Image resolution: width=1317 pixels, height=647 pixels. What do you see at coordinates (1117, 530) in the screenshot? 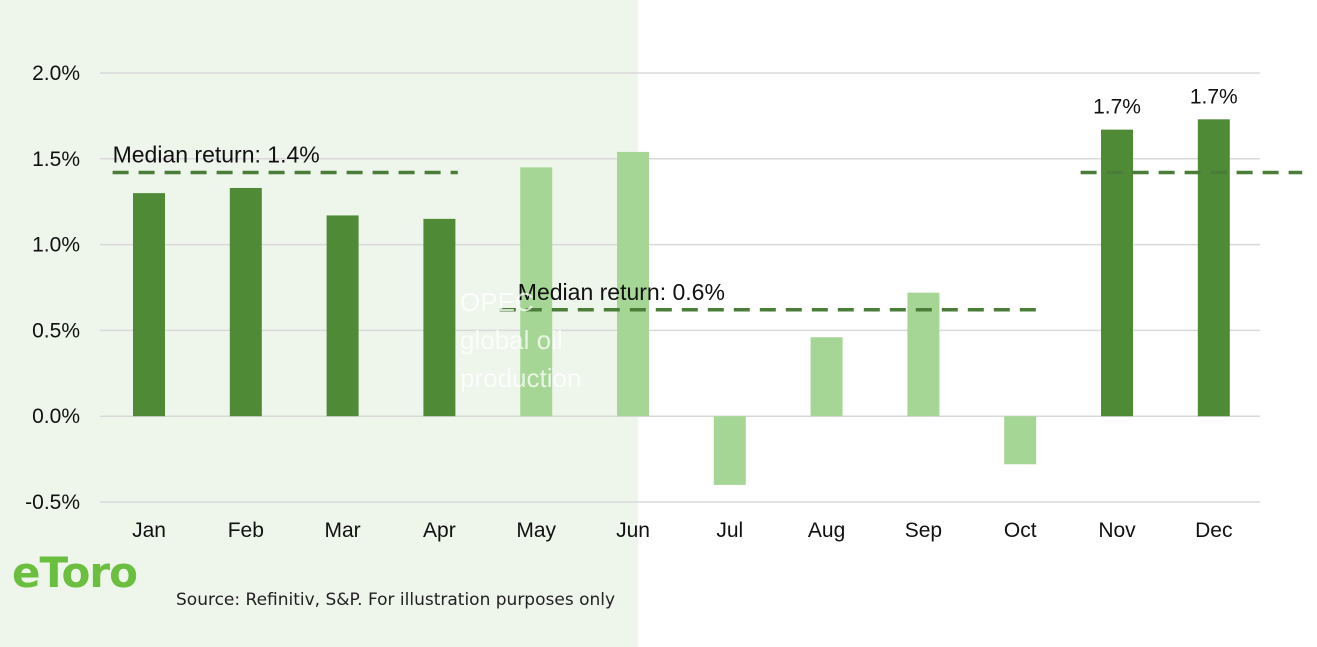
I see `x-tick-label: Nov` at bounding box center [1117, 530].